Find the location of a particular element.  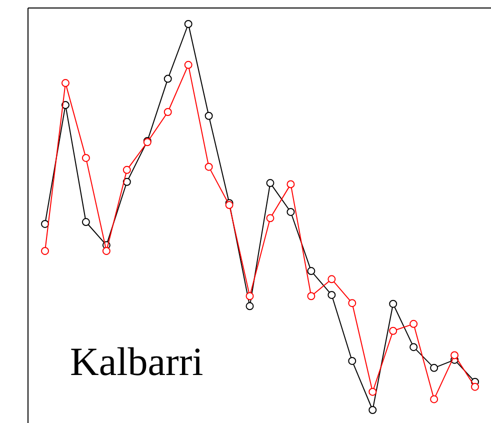

annotation: Kalbarri is located at coordinates (137, 361).